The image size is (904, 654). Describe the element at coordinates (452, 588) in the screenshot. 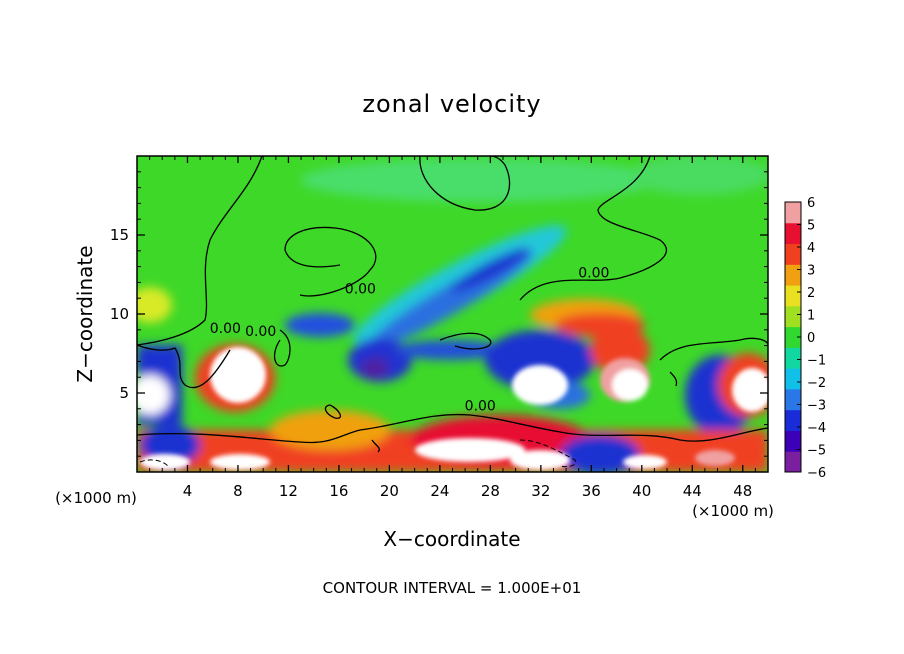

I see `contour-interval-label: CONTOUR INTERVAL = 1.000E+01` at that location.